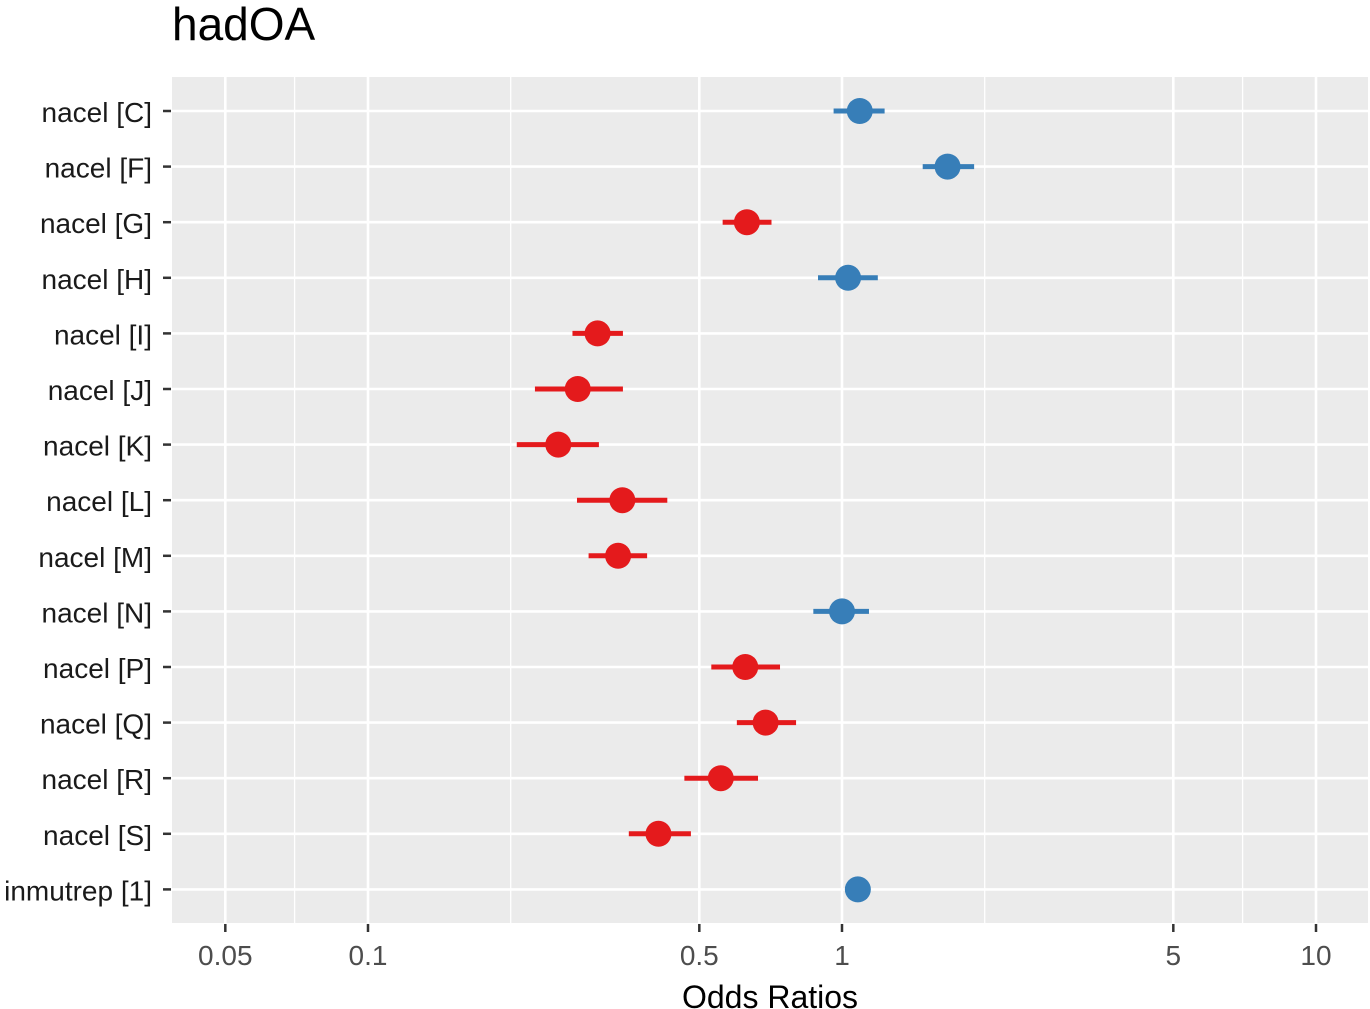 This screenshot has height=1009, width=1370. I want to click on y-tick-label: nacel [L], so click(99, 501).